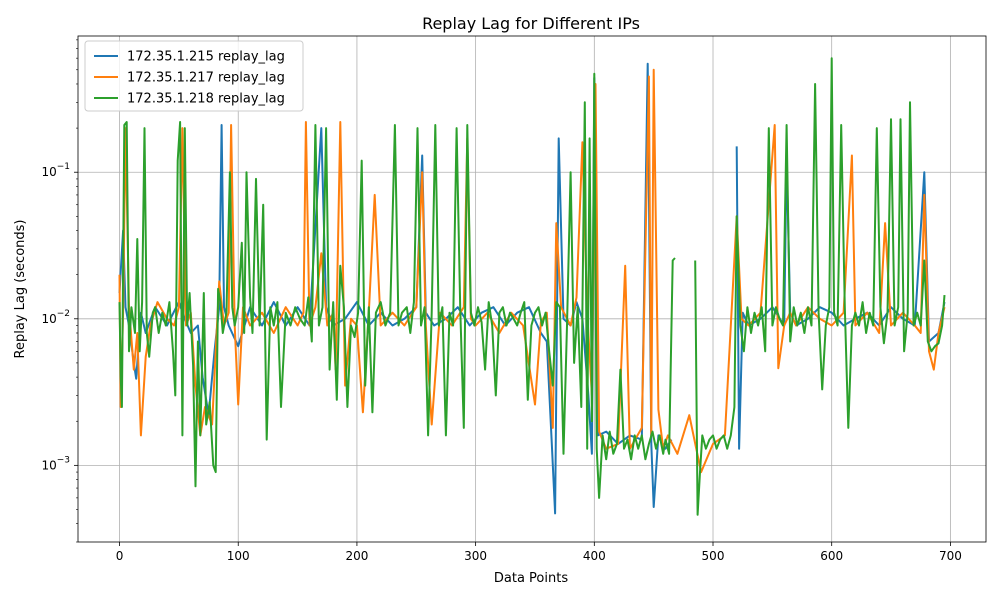 The image size is (1000, 600). Describe the element at coordinates (831, 556) in the screenshot. I see `x-tick-label: 600` at that location.